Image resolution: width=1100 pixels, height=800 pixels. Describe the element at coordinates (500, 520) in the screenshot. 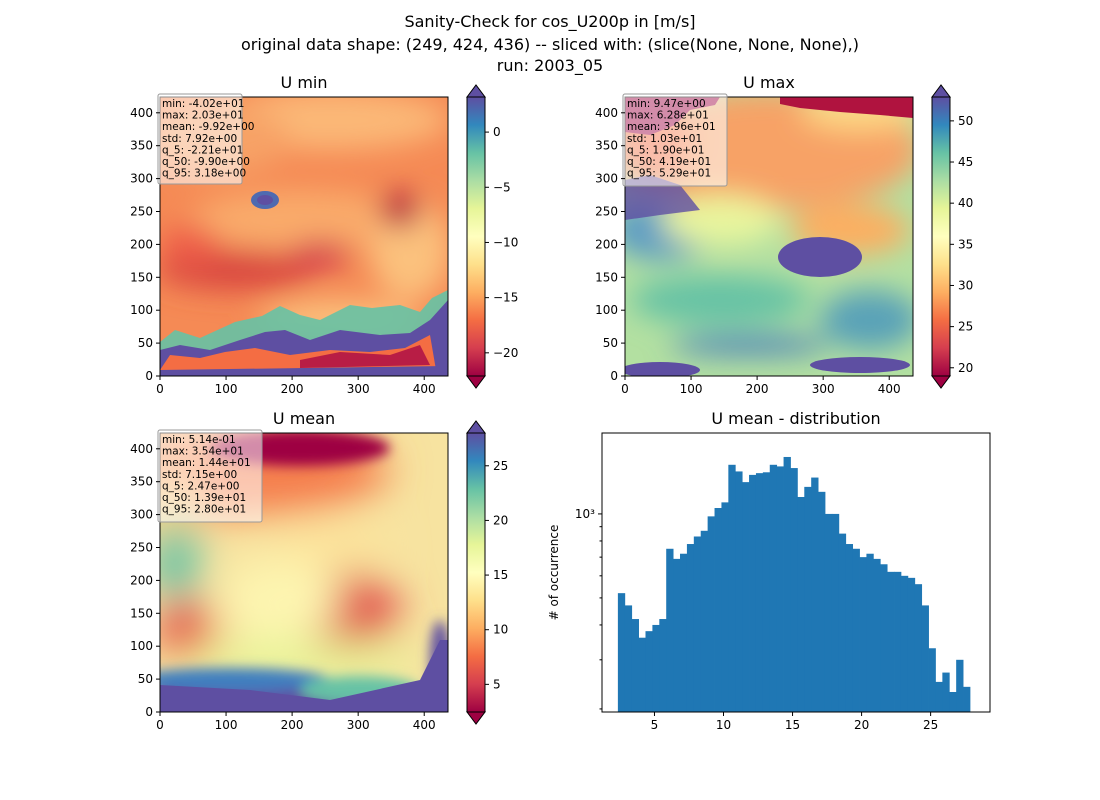

I see `u-mean-colorbar-tick-label: 20` at that location.